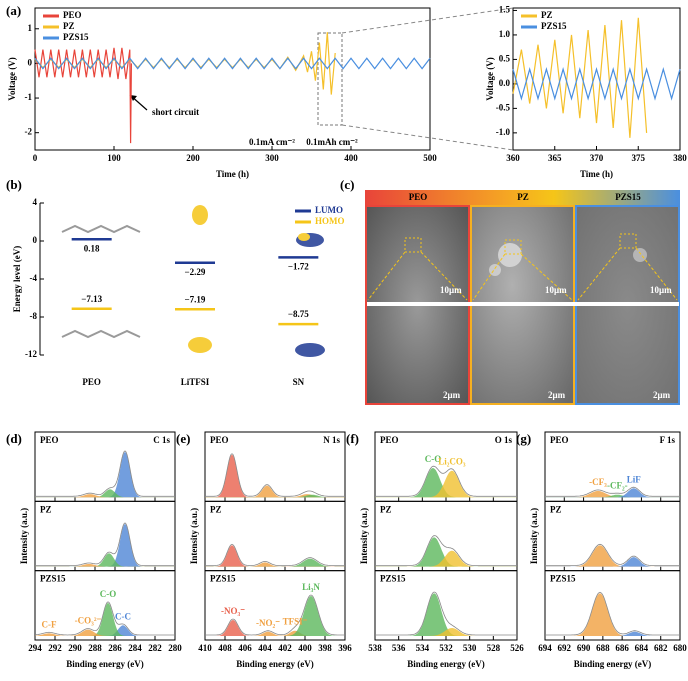 The image size is (688, 681). I want to click on peak-annotation: -CO₃²⁻, so click(88, 621).